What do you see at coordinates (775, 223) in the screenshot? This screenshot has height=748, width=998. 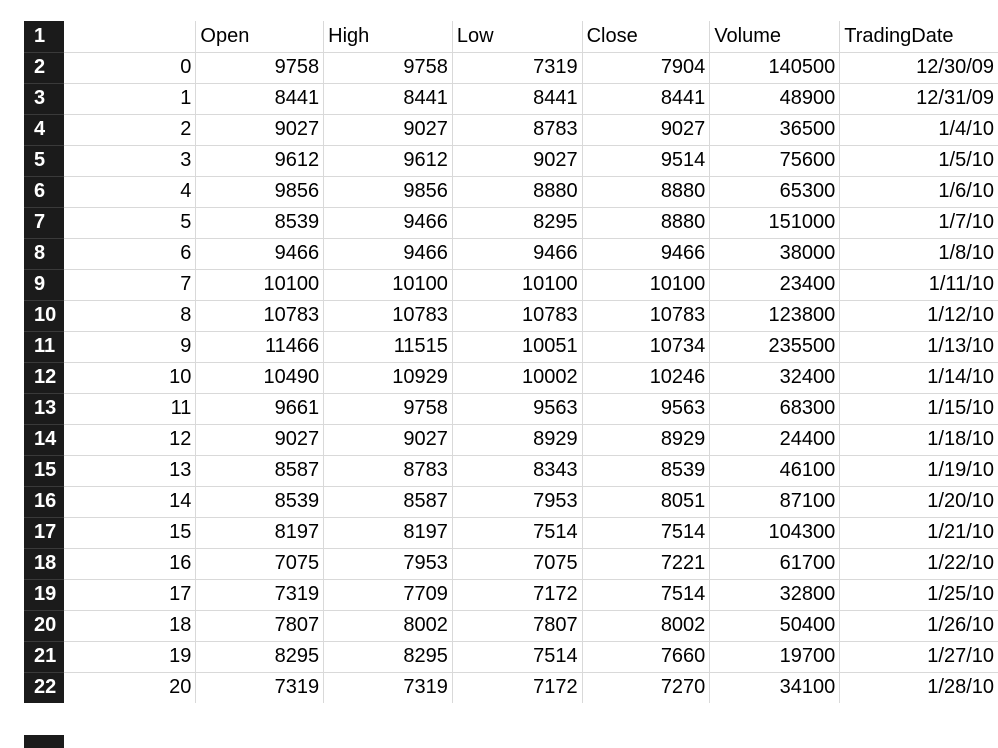 I see `cell-volume: 151000` at bounding box center [775, 223].